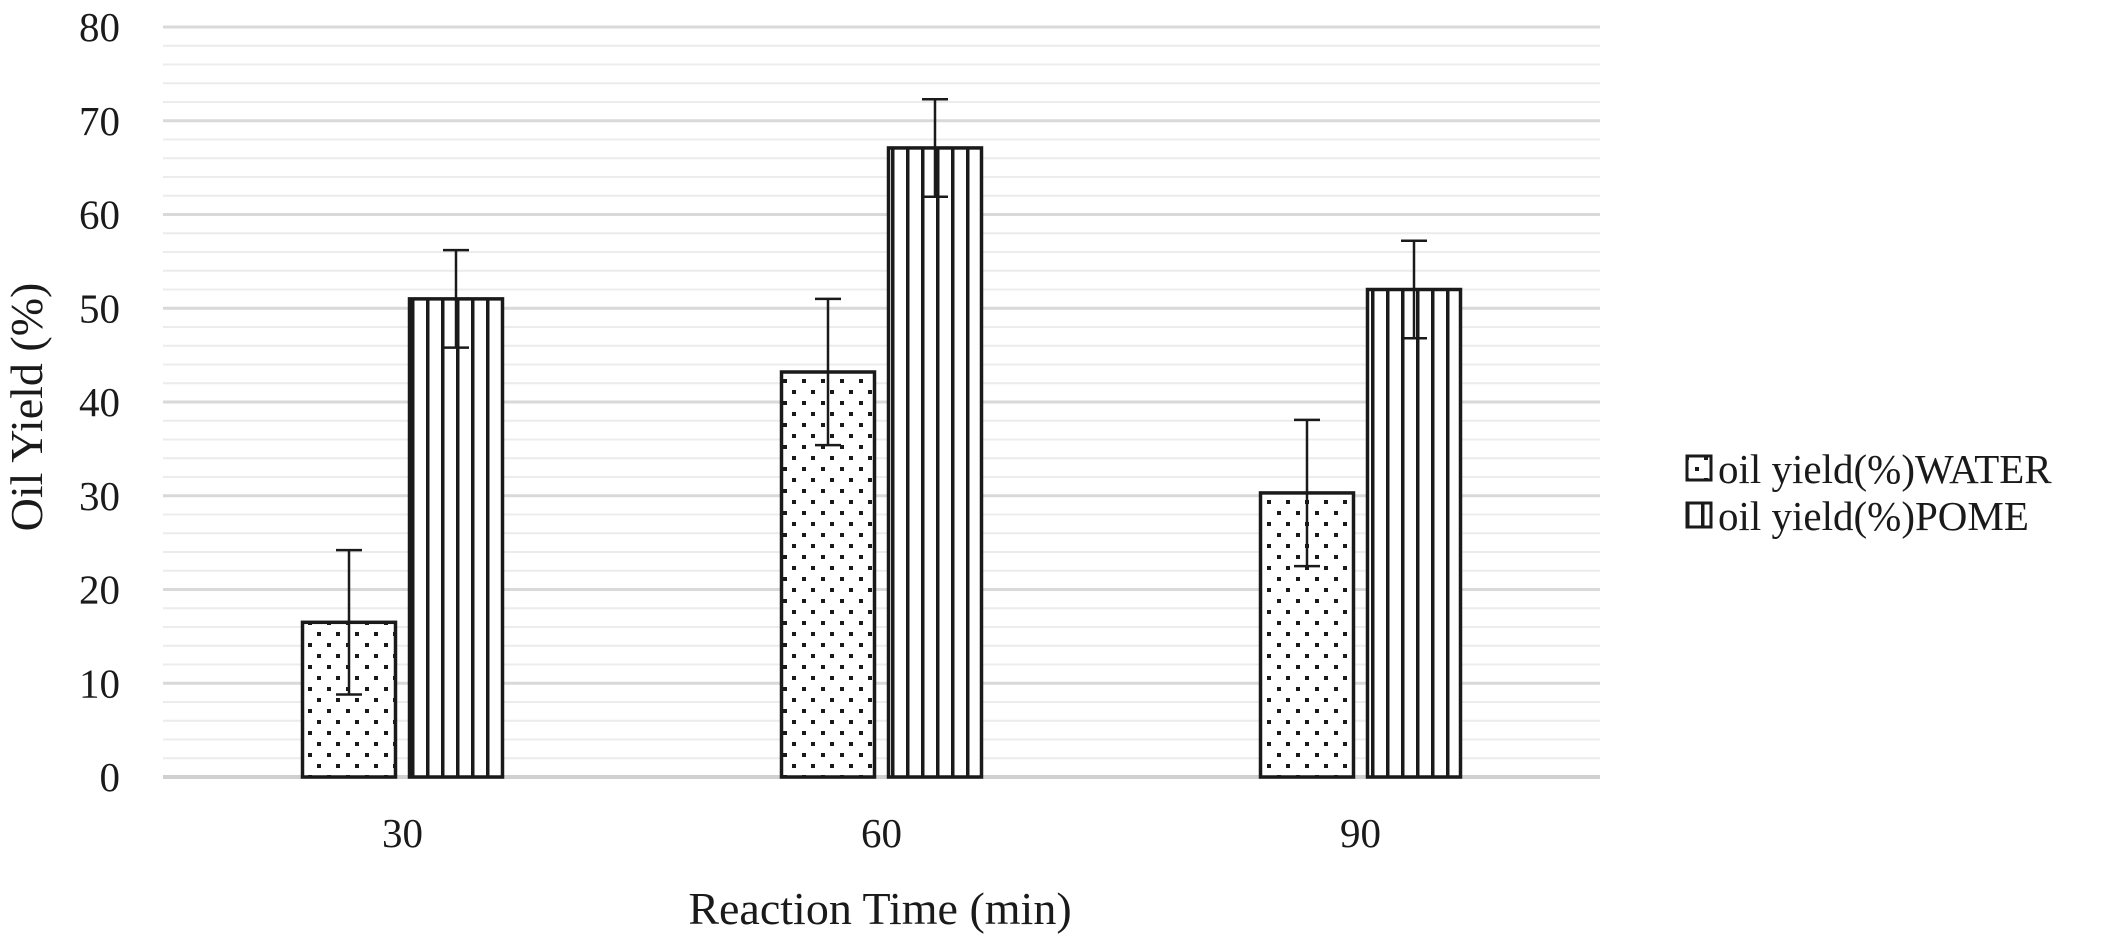 This screenshot has height=942, width=2128. I want to click on y-tick-label: 60, so click(99, 215).